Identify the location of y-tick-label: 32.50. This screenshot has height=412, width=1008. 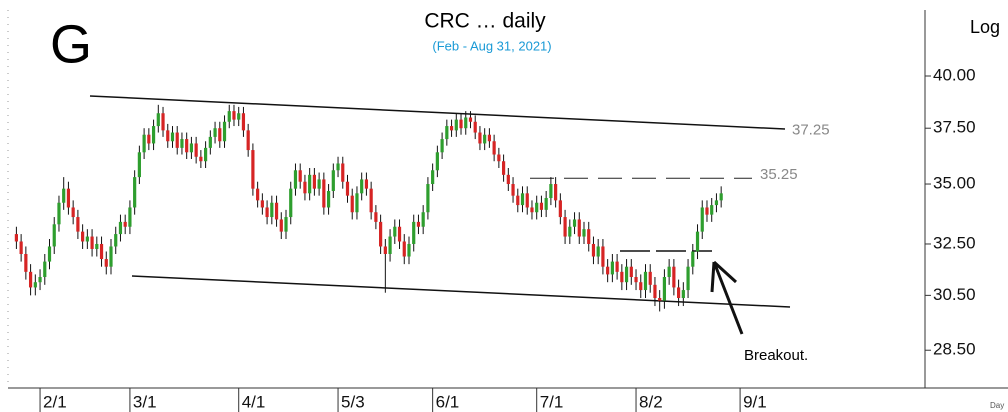
(954, 242).